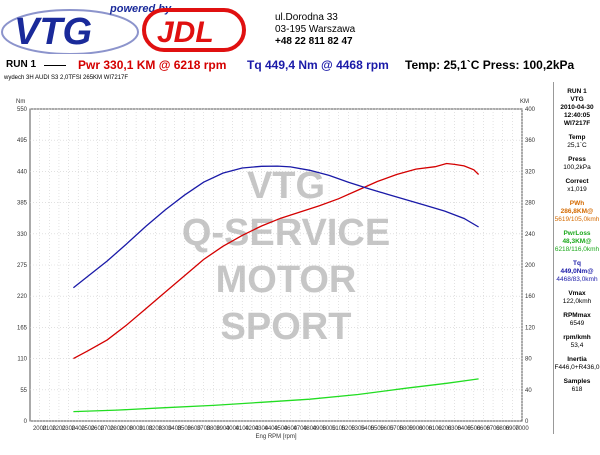 The width and height of the screenshot is (600, 455). What do you see at coordinates (276, 395) in the screenshot?
I see `series-line-pwrloss` at bounding box center [276, 395].